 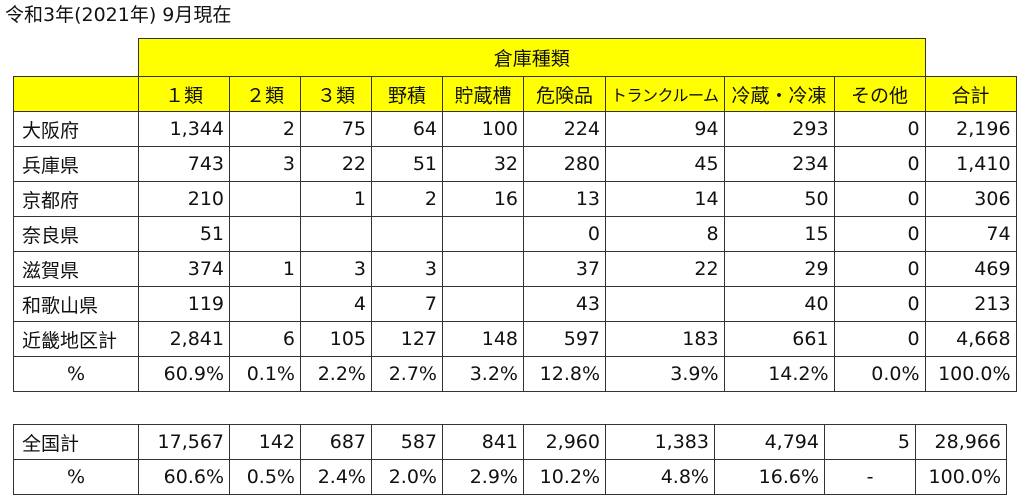 What do you see at coordinates (660, 442) in the screenshot?
I see `table-cell: 1,383` at bounding box center [660, 442].